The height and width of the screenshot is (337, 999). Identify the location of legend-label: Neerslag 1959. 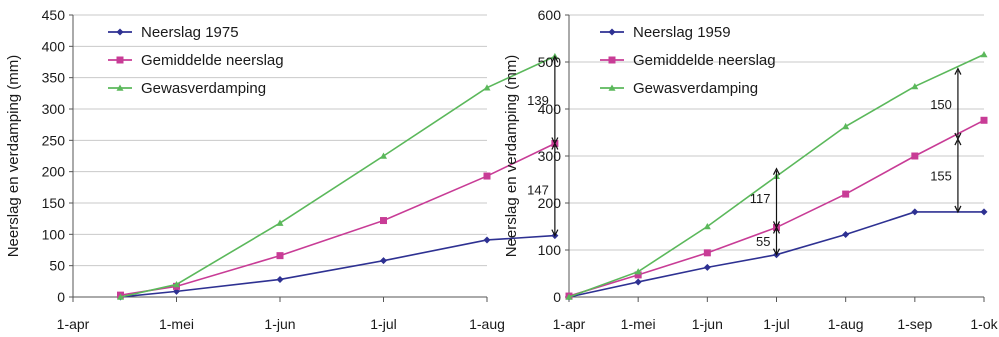
(682, 32).